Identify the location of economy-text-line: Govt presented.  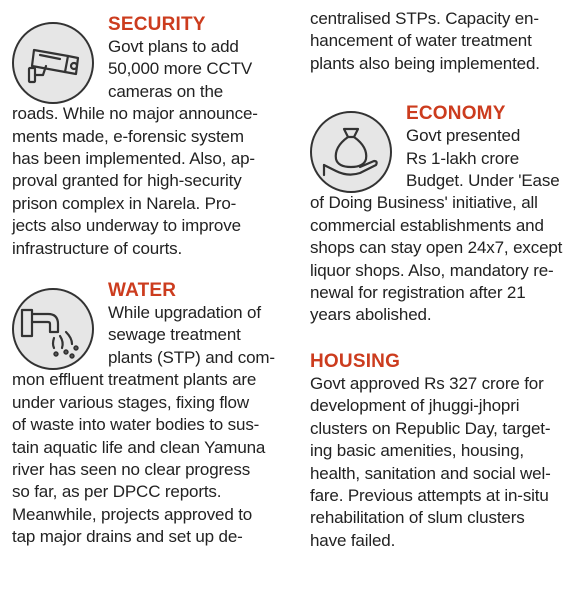
(463, 136).